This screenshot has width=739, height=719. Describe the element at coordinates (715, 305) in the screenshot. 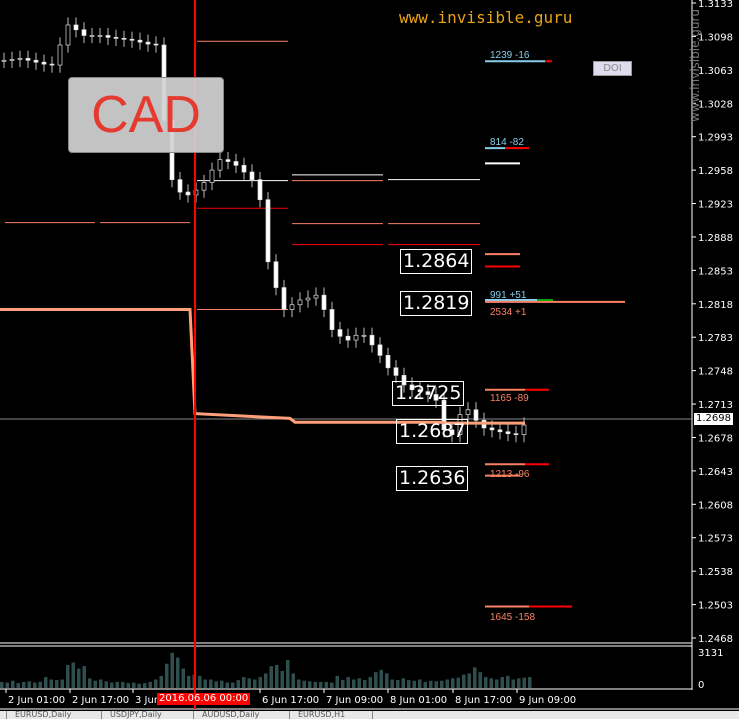

I see `y-tick-label: 1.2818` at that location.